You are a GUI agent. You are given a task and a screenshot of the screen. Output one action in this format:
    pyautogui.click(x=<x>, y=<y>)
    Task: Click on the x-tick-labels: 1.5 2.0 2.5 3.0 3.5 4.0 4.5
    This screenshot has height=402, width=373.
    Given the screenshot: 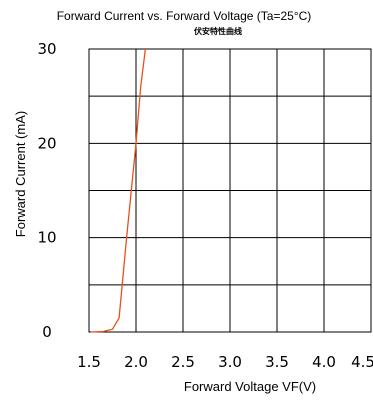 What is the action you would take?
    pyautogui.click(x=225, y=362)
    